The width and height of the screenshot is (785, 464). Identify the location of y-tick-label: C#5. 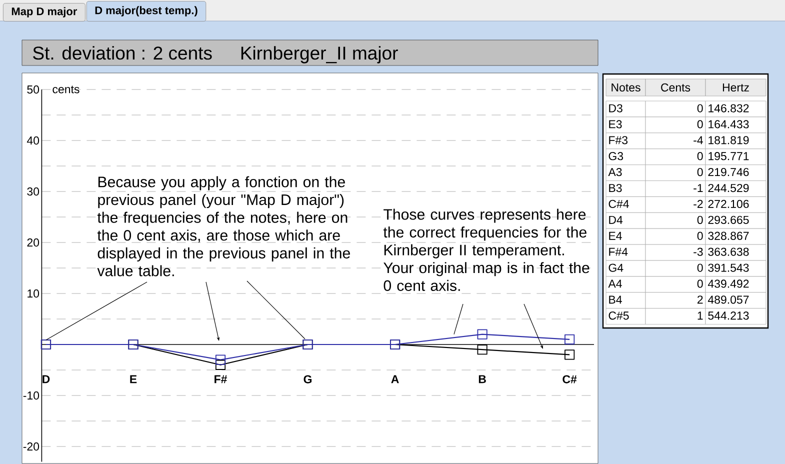
(618, 316).